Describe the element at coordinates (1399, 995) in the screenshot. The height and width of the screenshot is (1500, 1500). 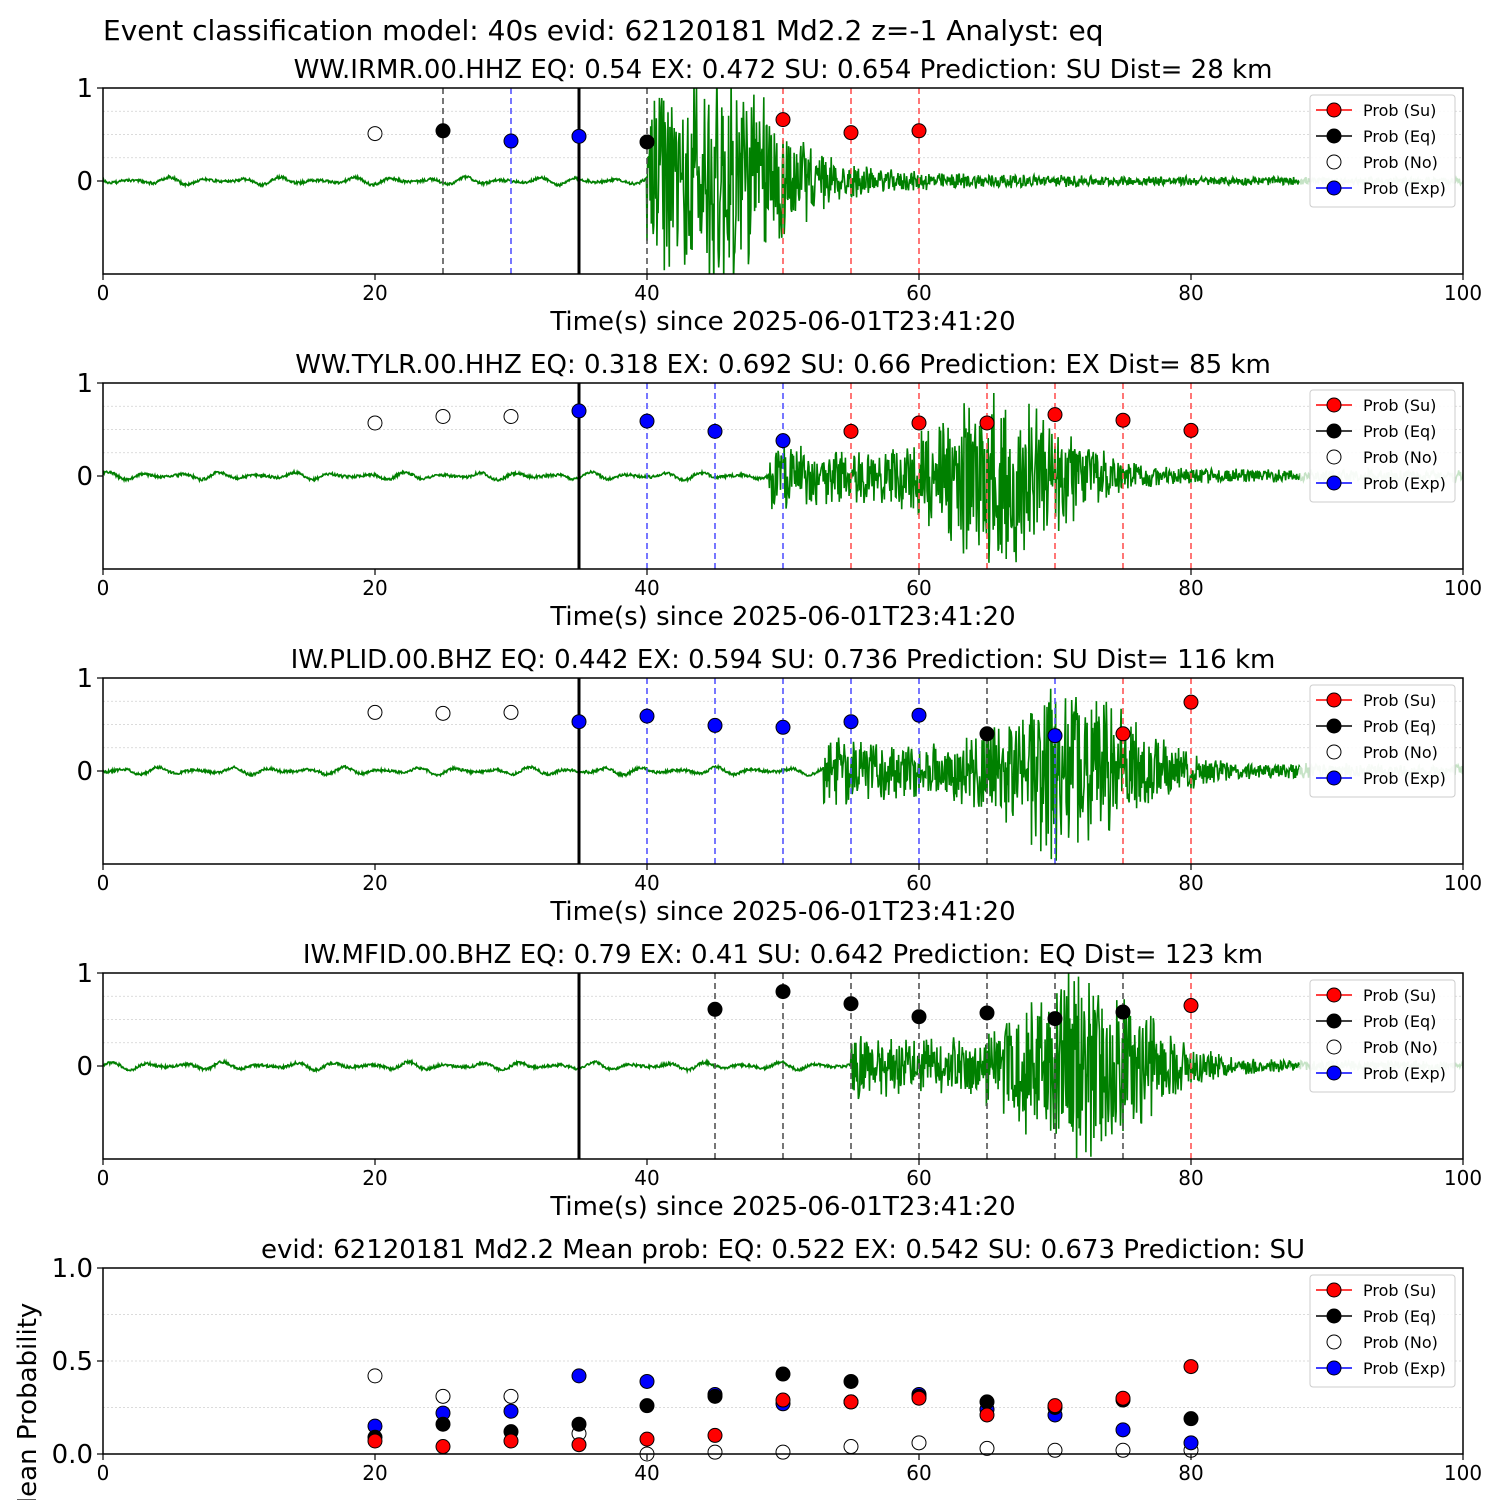
I see `legend-label: Prob (Su)` at that location.